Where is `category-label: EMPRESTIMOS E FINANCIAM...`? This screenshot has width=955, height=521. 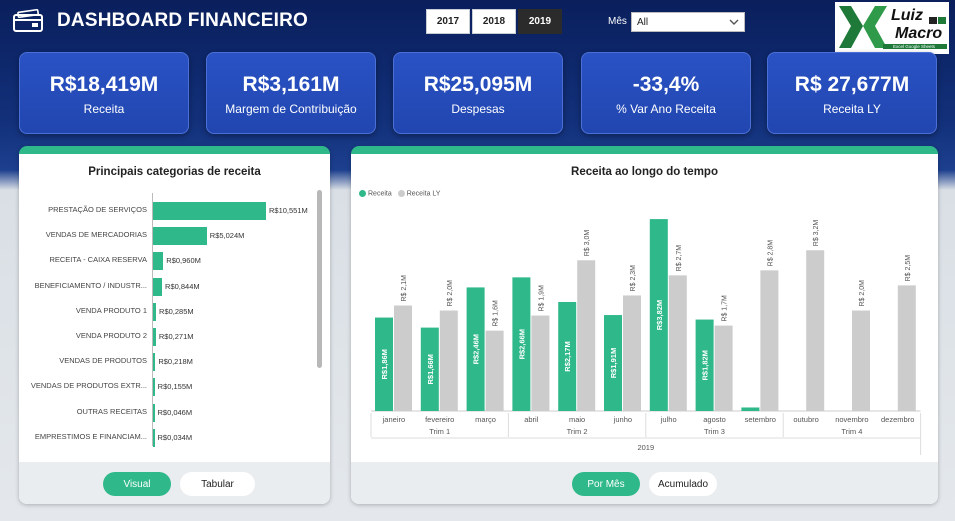
category-label: EMPRESTIMOS E FINANCIAM... is located at coordinates (90, 436).